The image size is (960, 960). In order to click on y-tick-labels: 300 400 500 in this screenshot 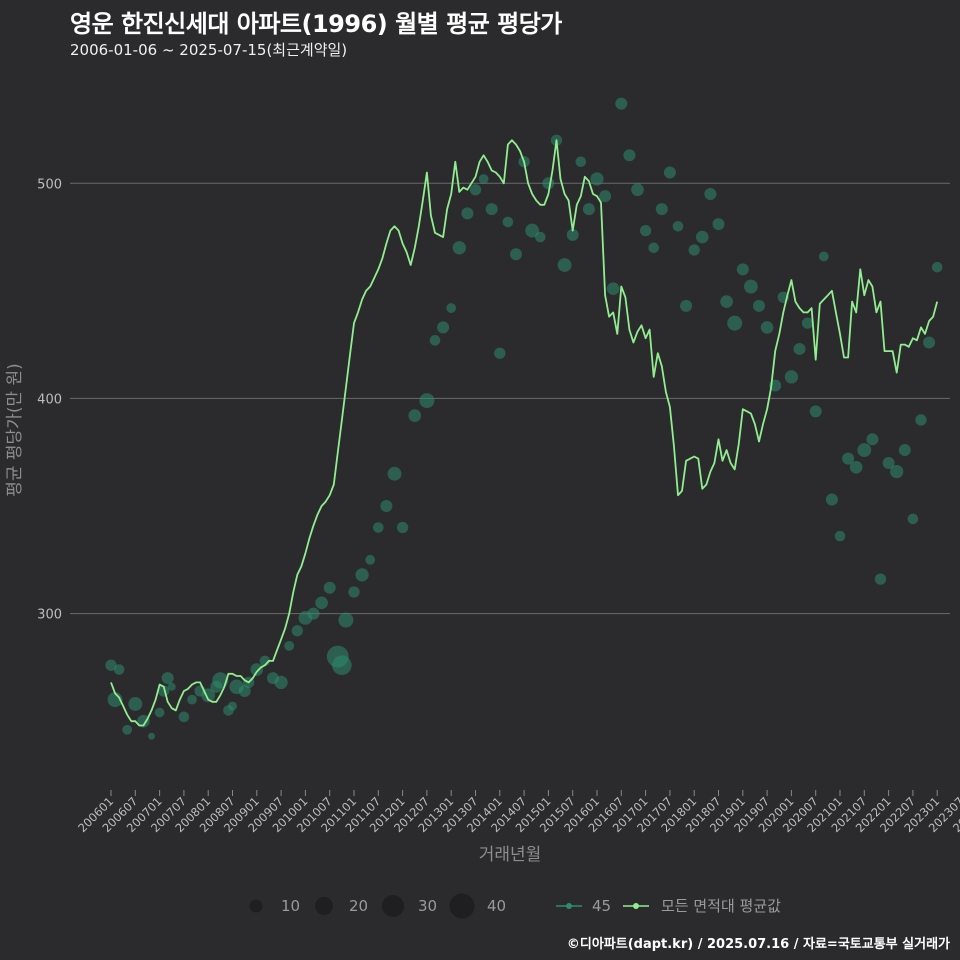, I will do `click(49, 399)`.